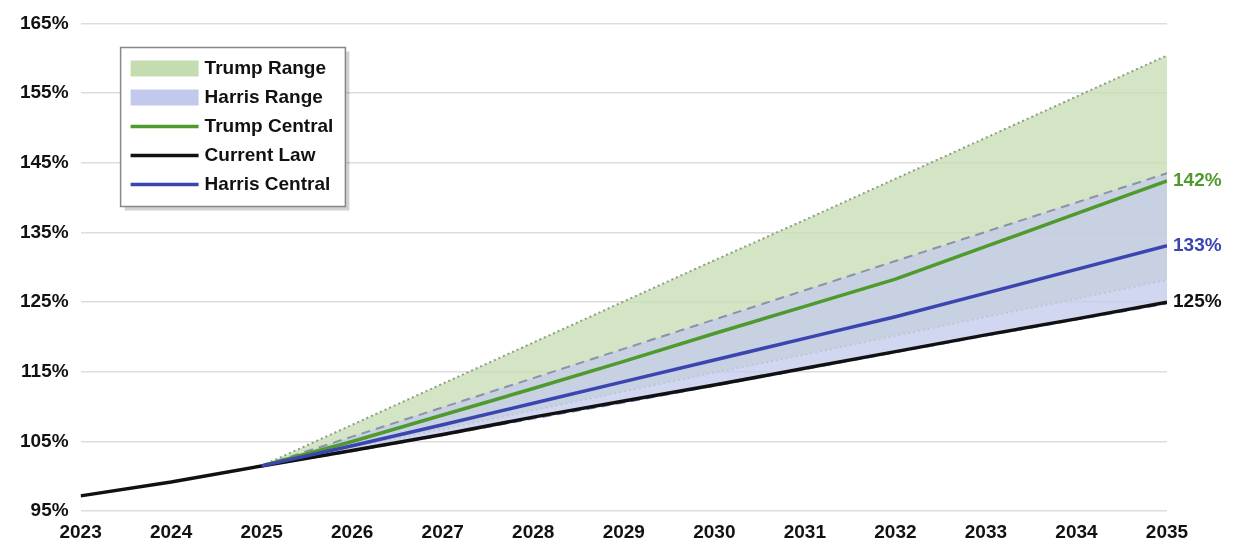 The height and width of the screenshot is (558, 1245). What do you see at coordinates (1077, 531) in the screenshot?
I see `x-tick-label: 2034` at bounding box center [1077, 531].